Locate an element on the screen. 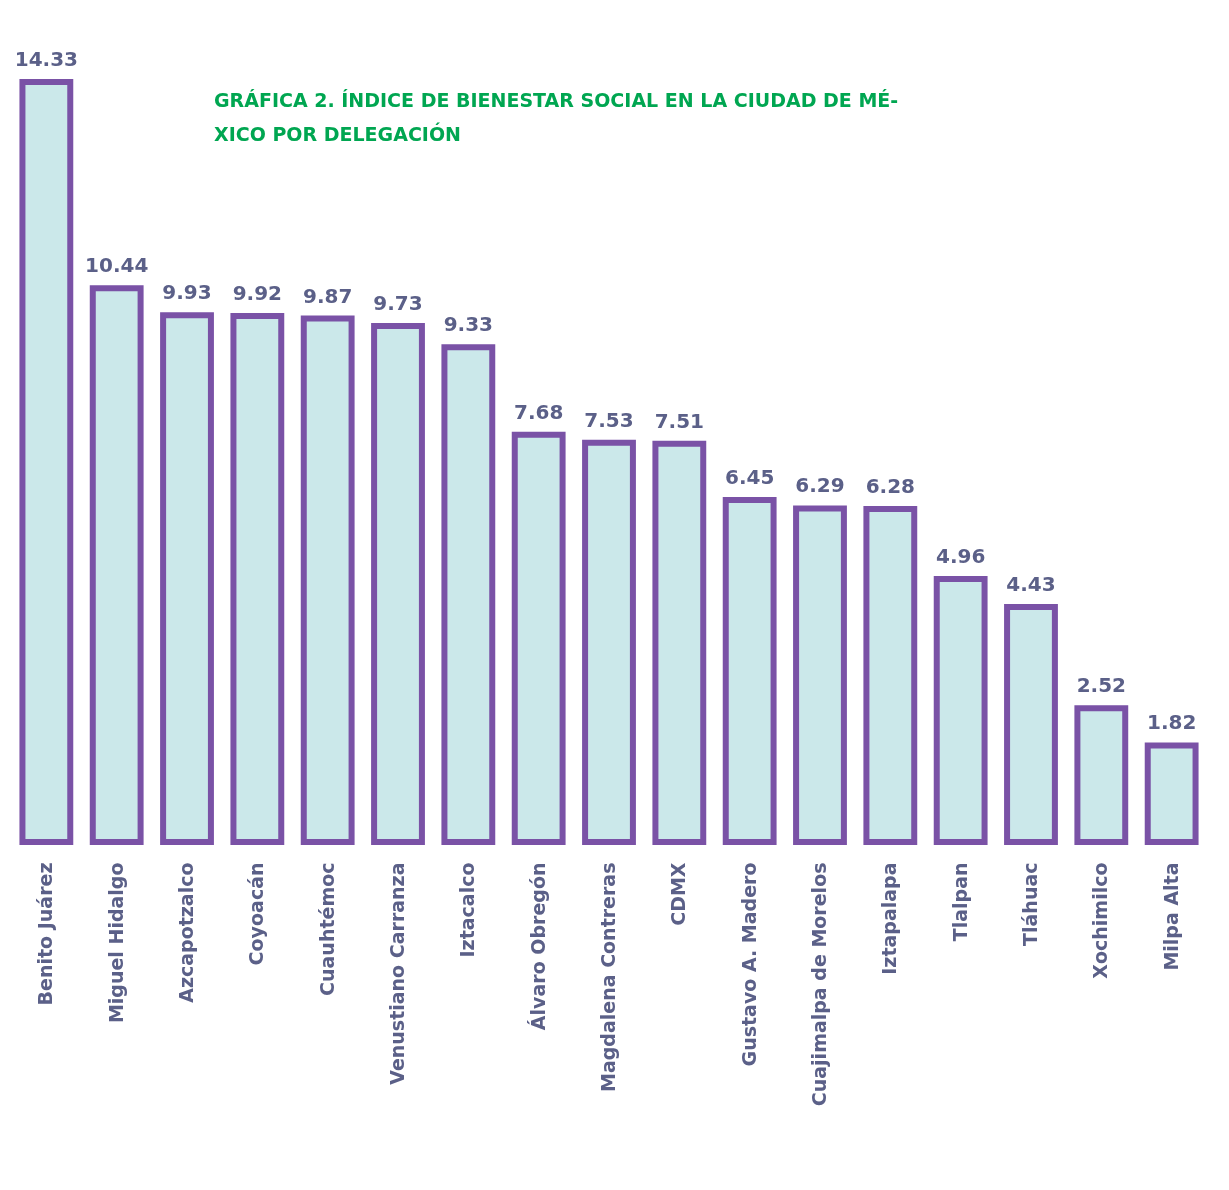 This screenshot has height=1190, width=1229. x-tick-label: Tlalpan is located at coordinates (959, 902).